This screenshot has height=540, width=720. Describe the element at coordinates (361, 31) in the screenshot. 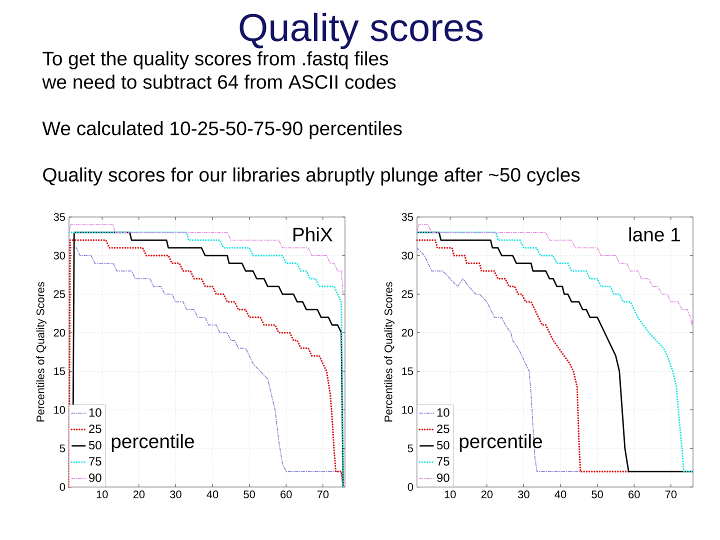

I see `chart-title: Quality scores` at that location.